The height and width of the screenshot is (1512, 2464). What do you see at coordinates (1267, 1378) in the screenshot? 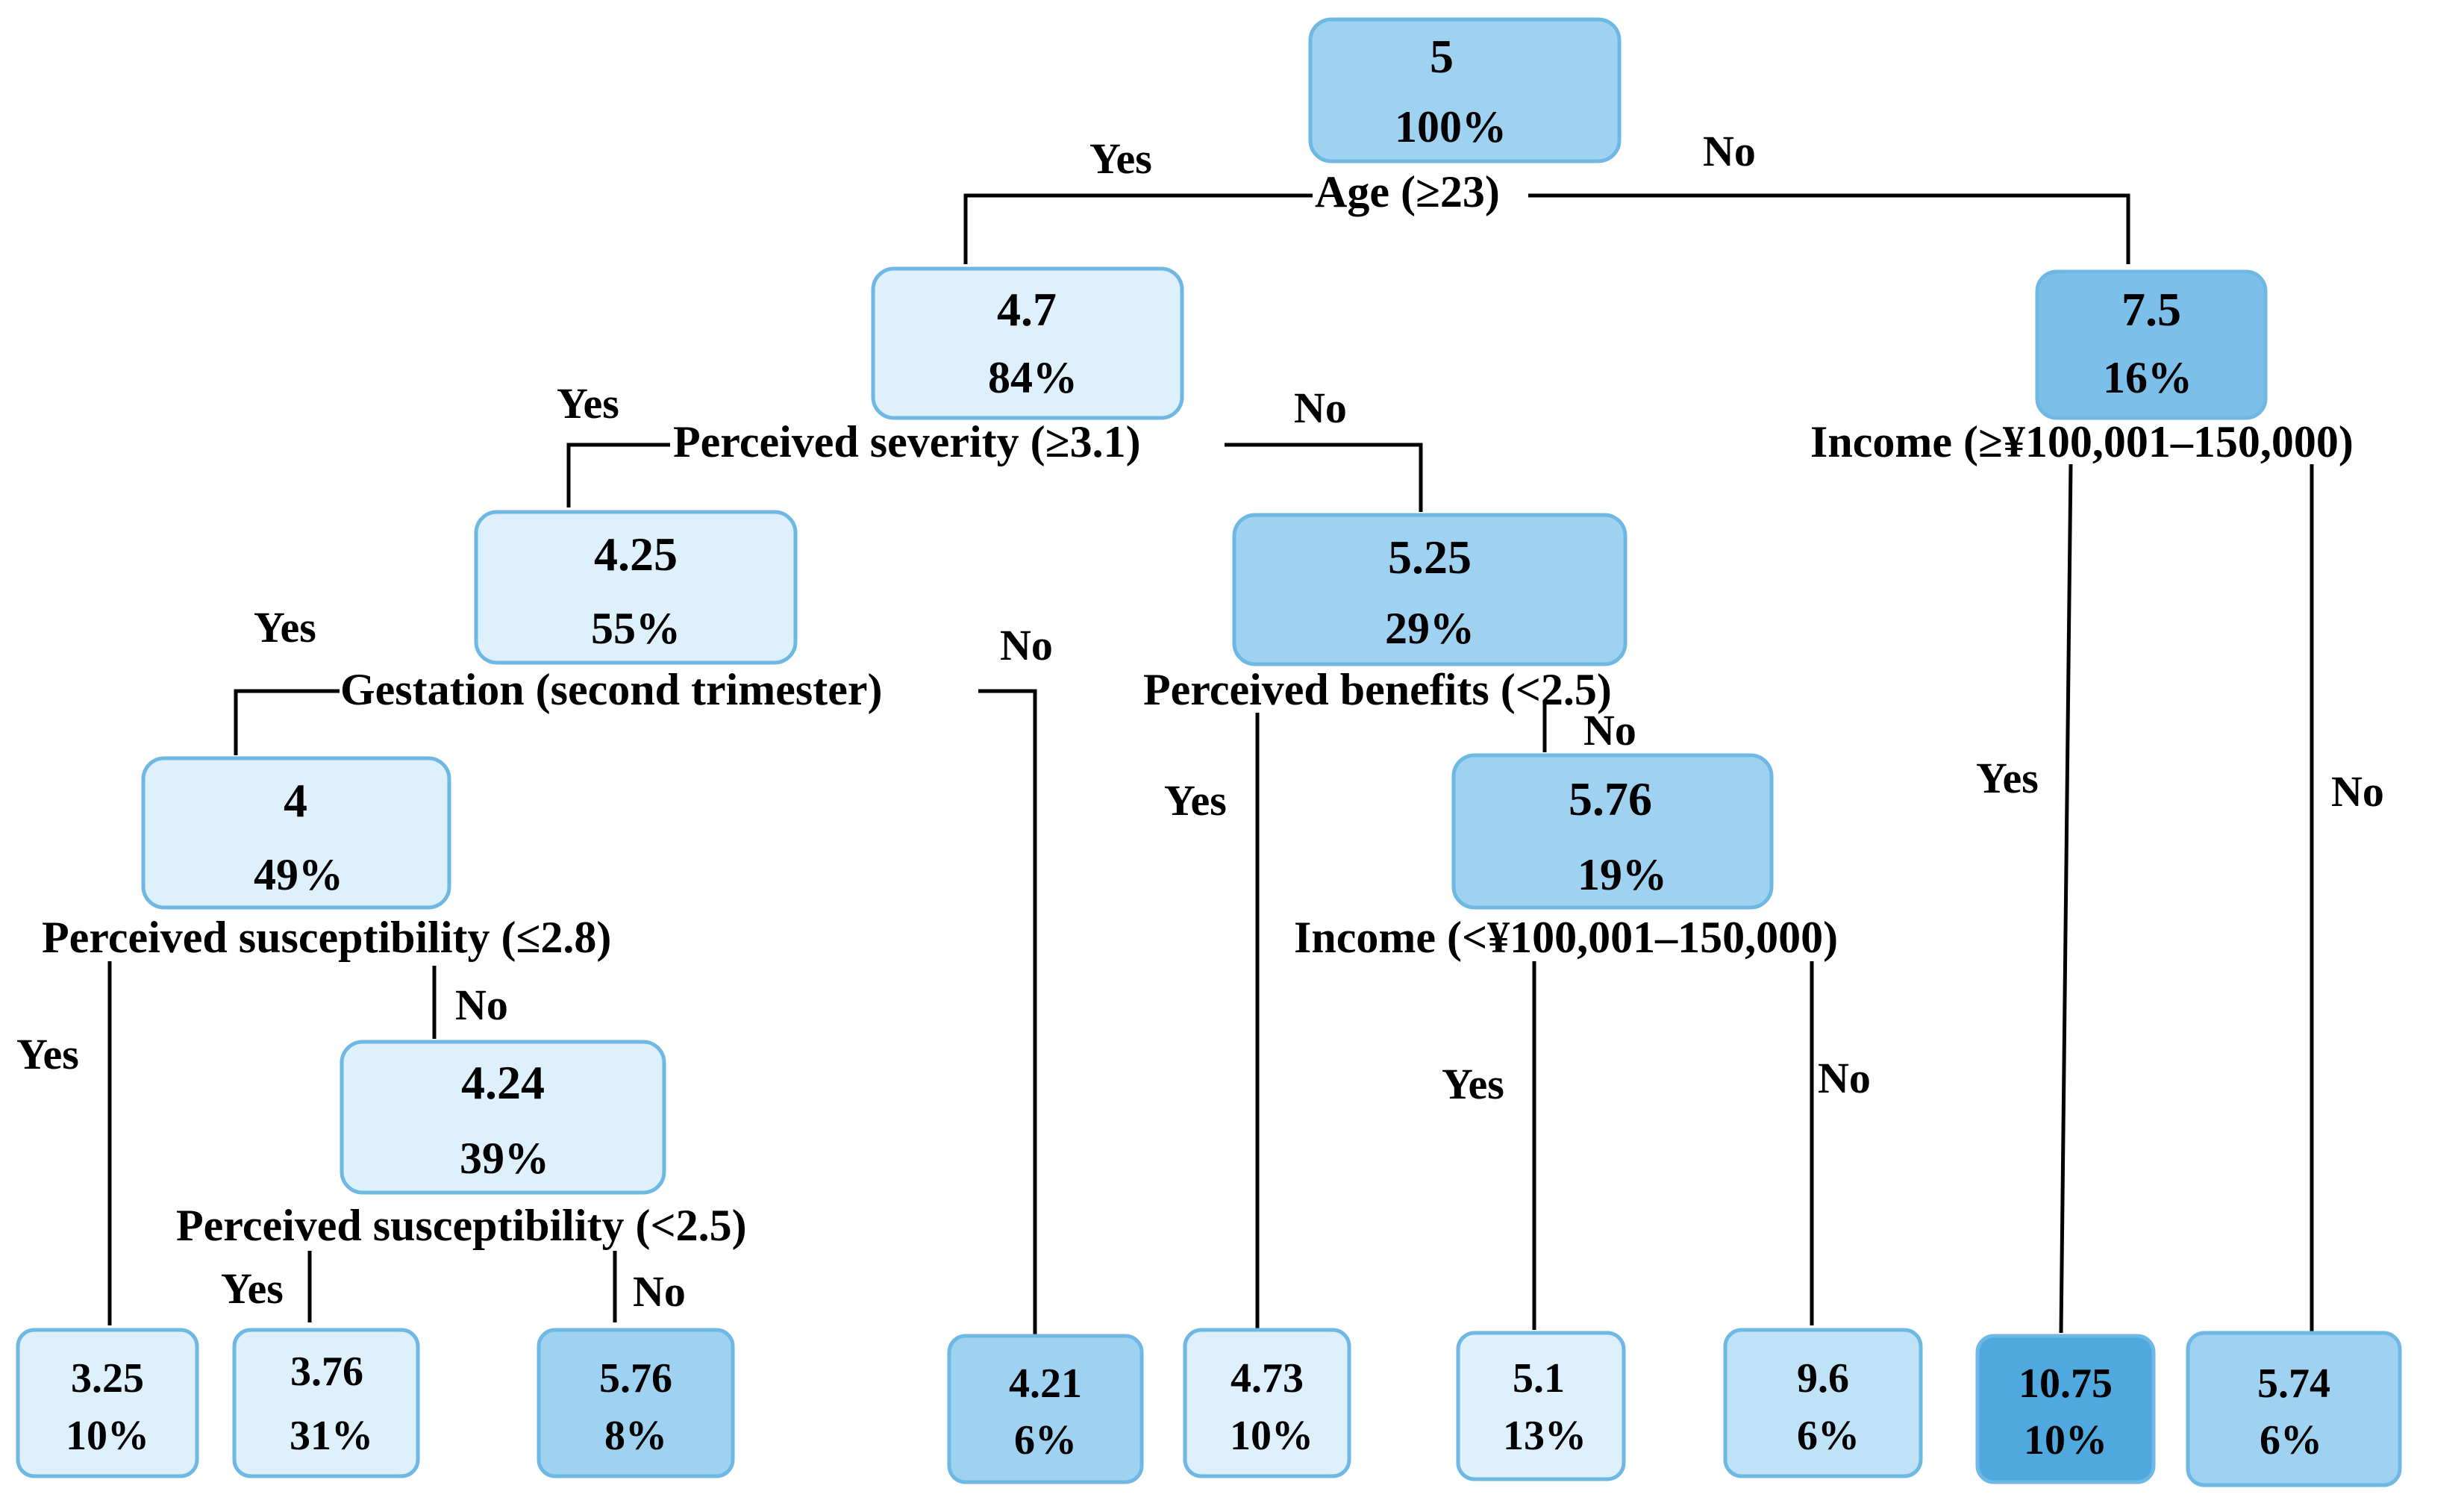
I see `leaf-value: 4.73` at bounding box center [1267, 1378].